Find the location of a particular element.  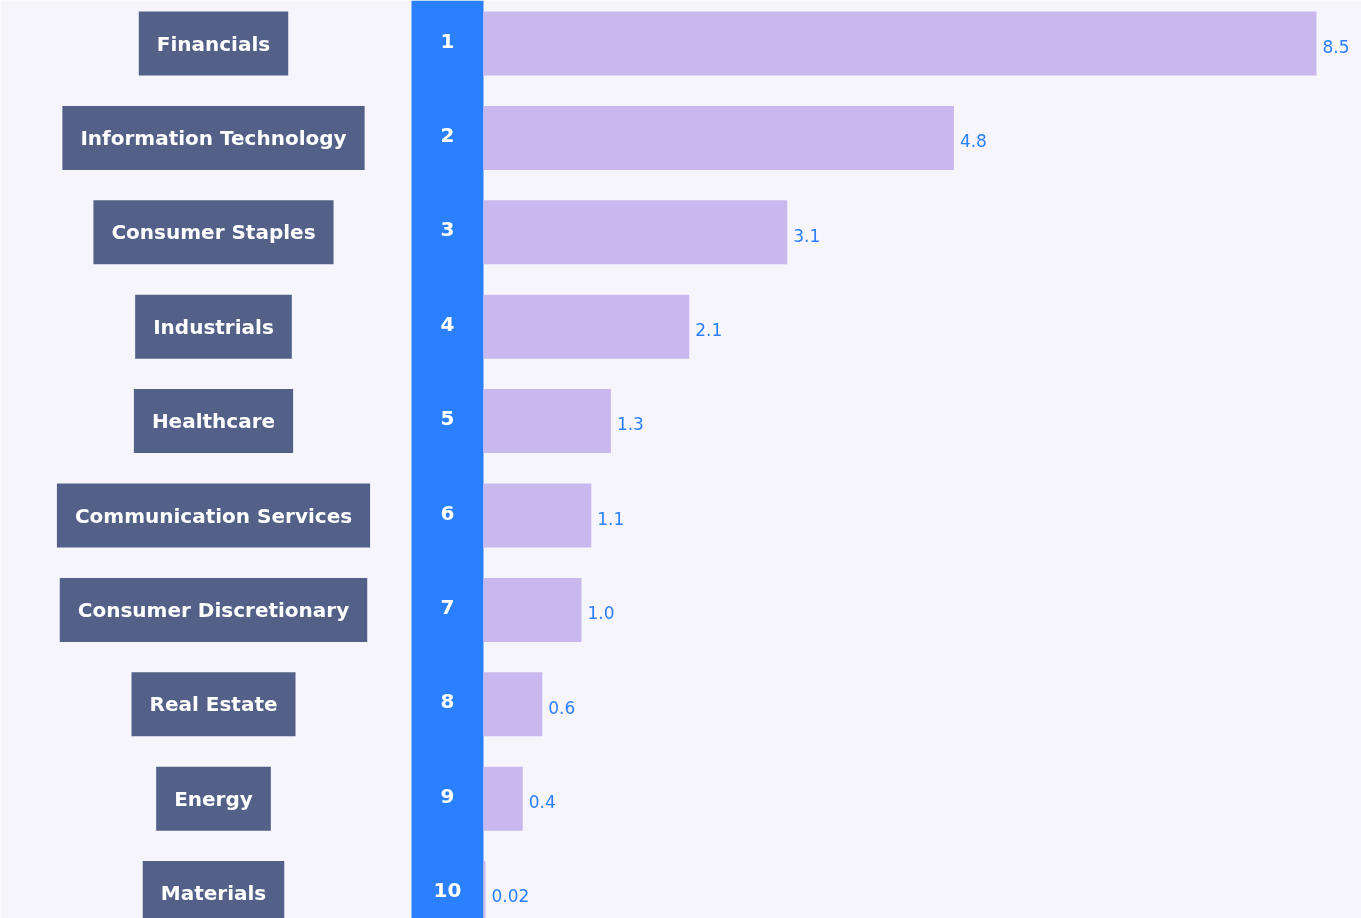

text: 5 is located at coordinates (447, 418).